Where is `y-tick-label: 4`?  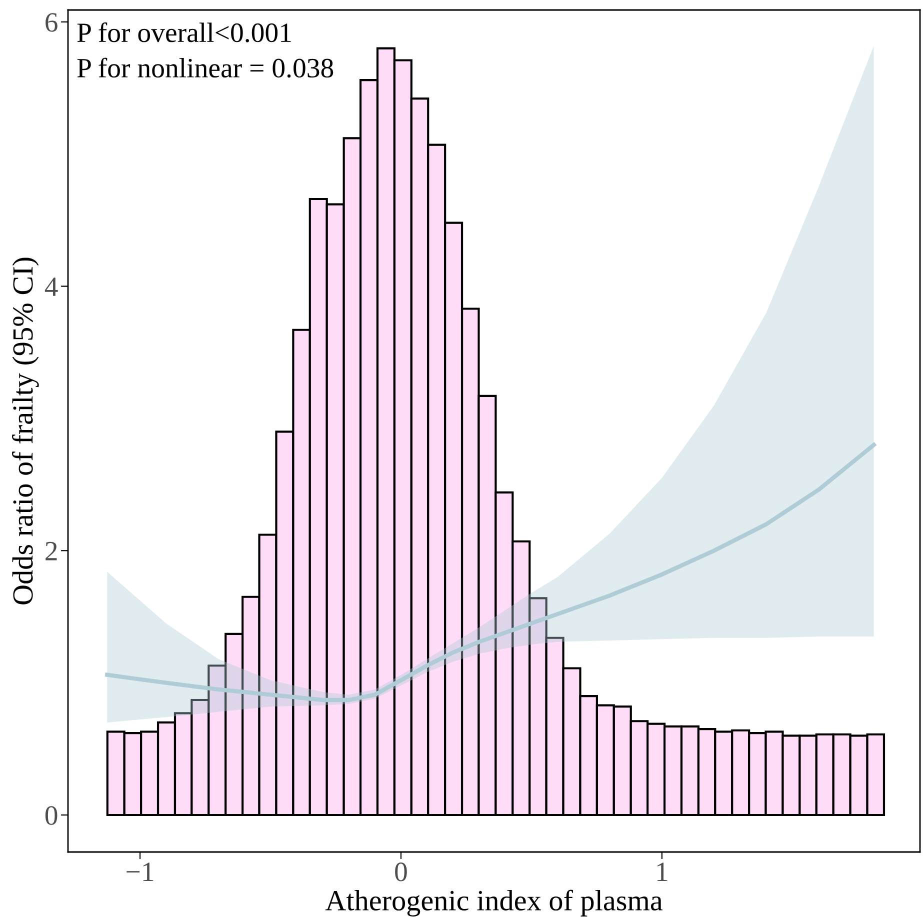 y-tick-label: 4 is located at coordinates (51, 287).